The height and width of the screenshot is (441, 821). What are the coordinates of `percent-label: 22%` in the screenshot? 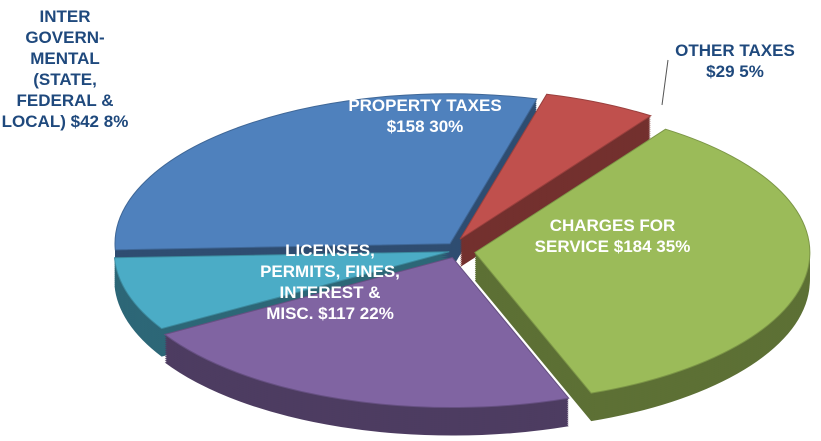 It's located at (376, 313).